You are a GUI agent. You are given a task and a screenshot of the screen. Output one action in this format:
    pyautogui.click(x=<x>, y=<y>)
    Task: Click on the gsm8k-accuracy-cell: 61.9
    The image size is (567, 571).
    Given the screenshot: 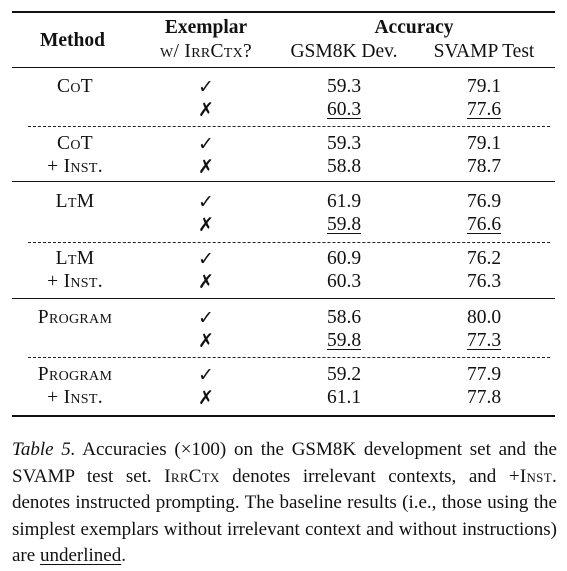 What is the action you would take?
    pyautogui.click(x=344, y=201)
    